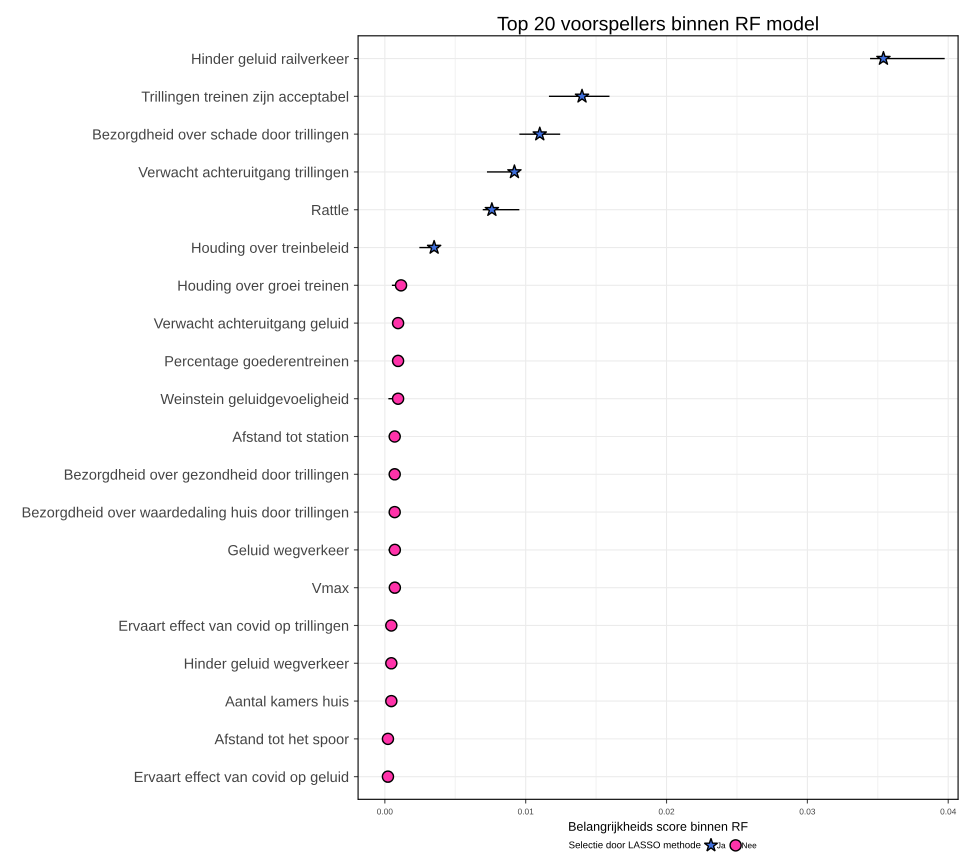 This screenshot has height=854, width=960. What do you see at coordinates (254, 400) in the screenshot?
I see `y-tick-label: Weinstein geluidgevoeligheid` at bounding box center [254, 400].